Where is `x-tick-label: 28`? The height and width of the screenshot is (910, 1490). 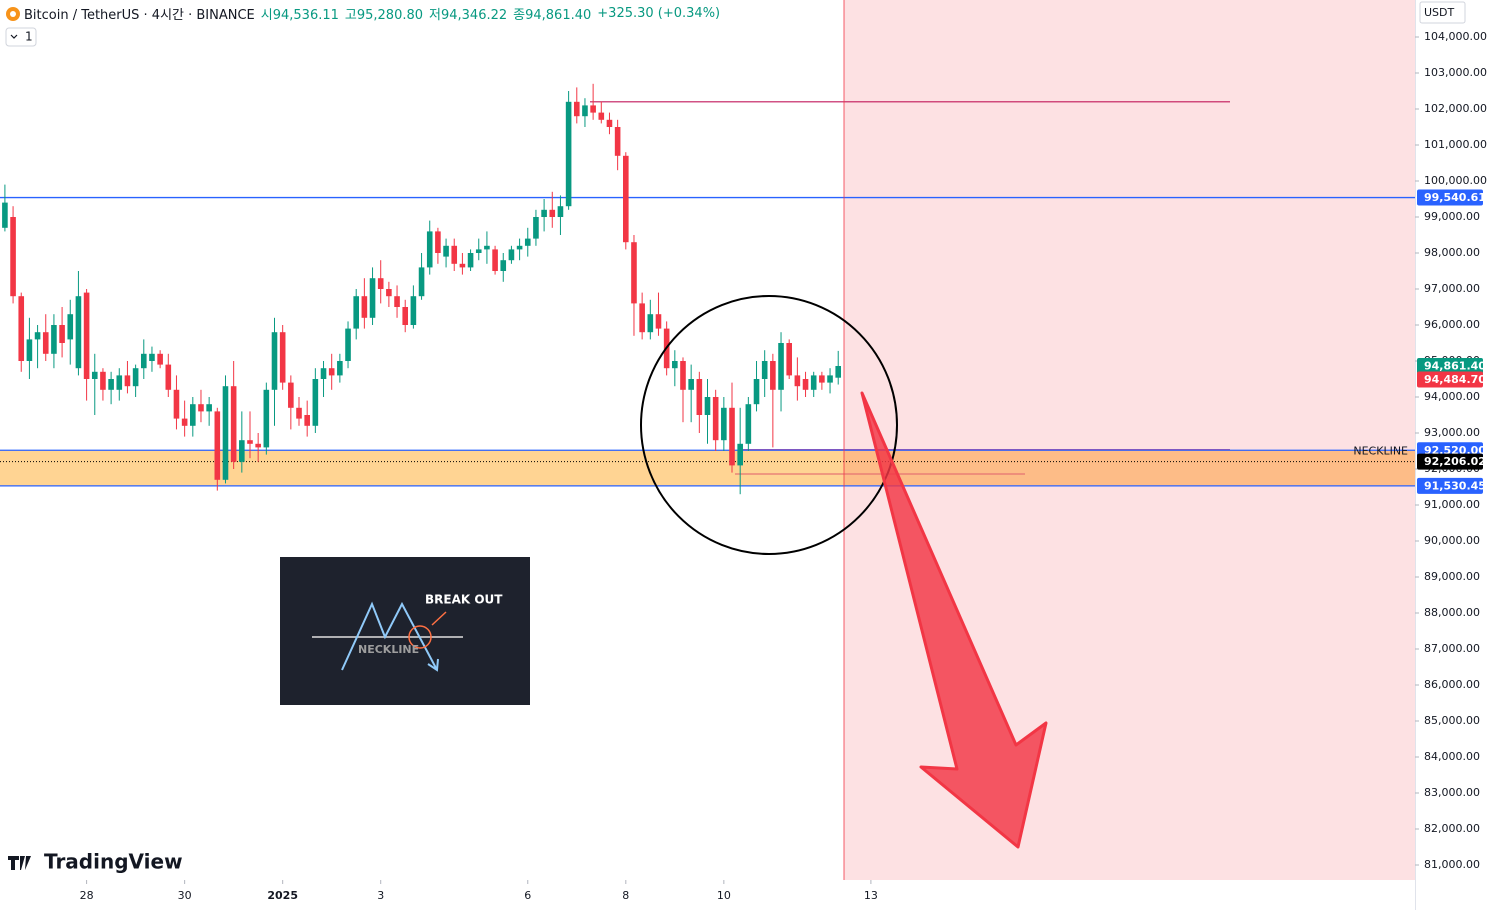 x-tick-label: 28 is located at coordinates (87, 895).